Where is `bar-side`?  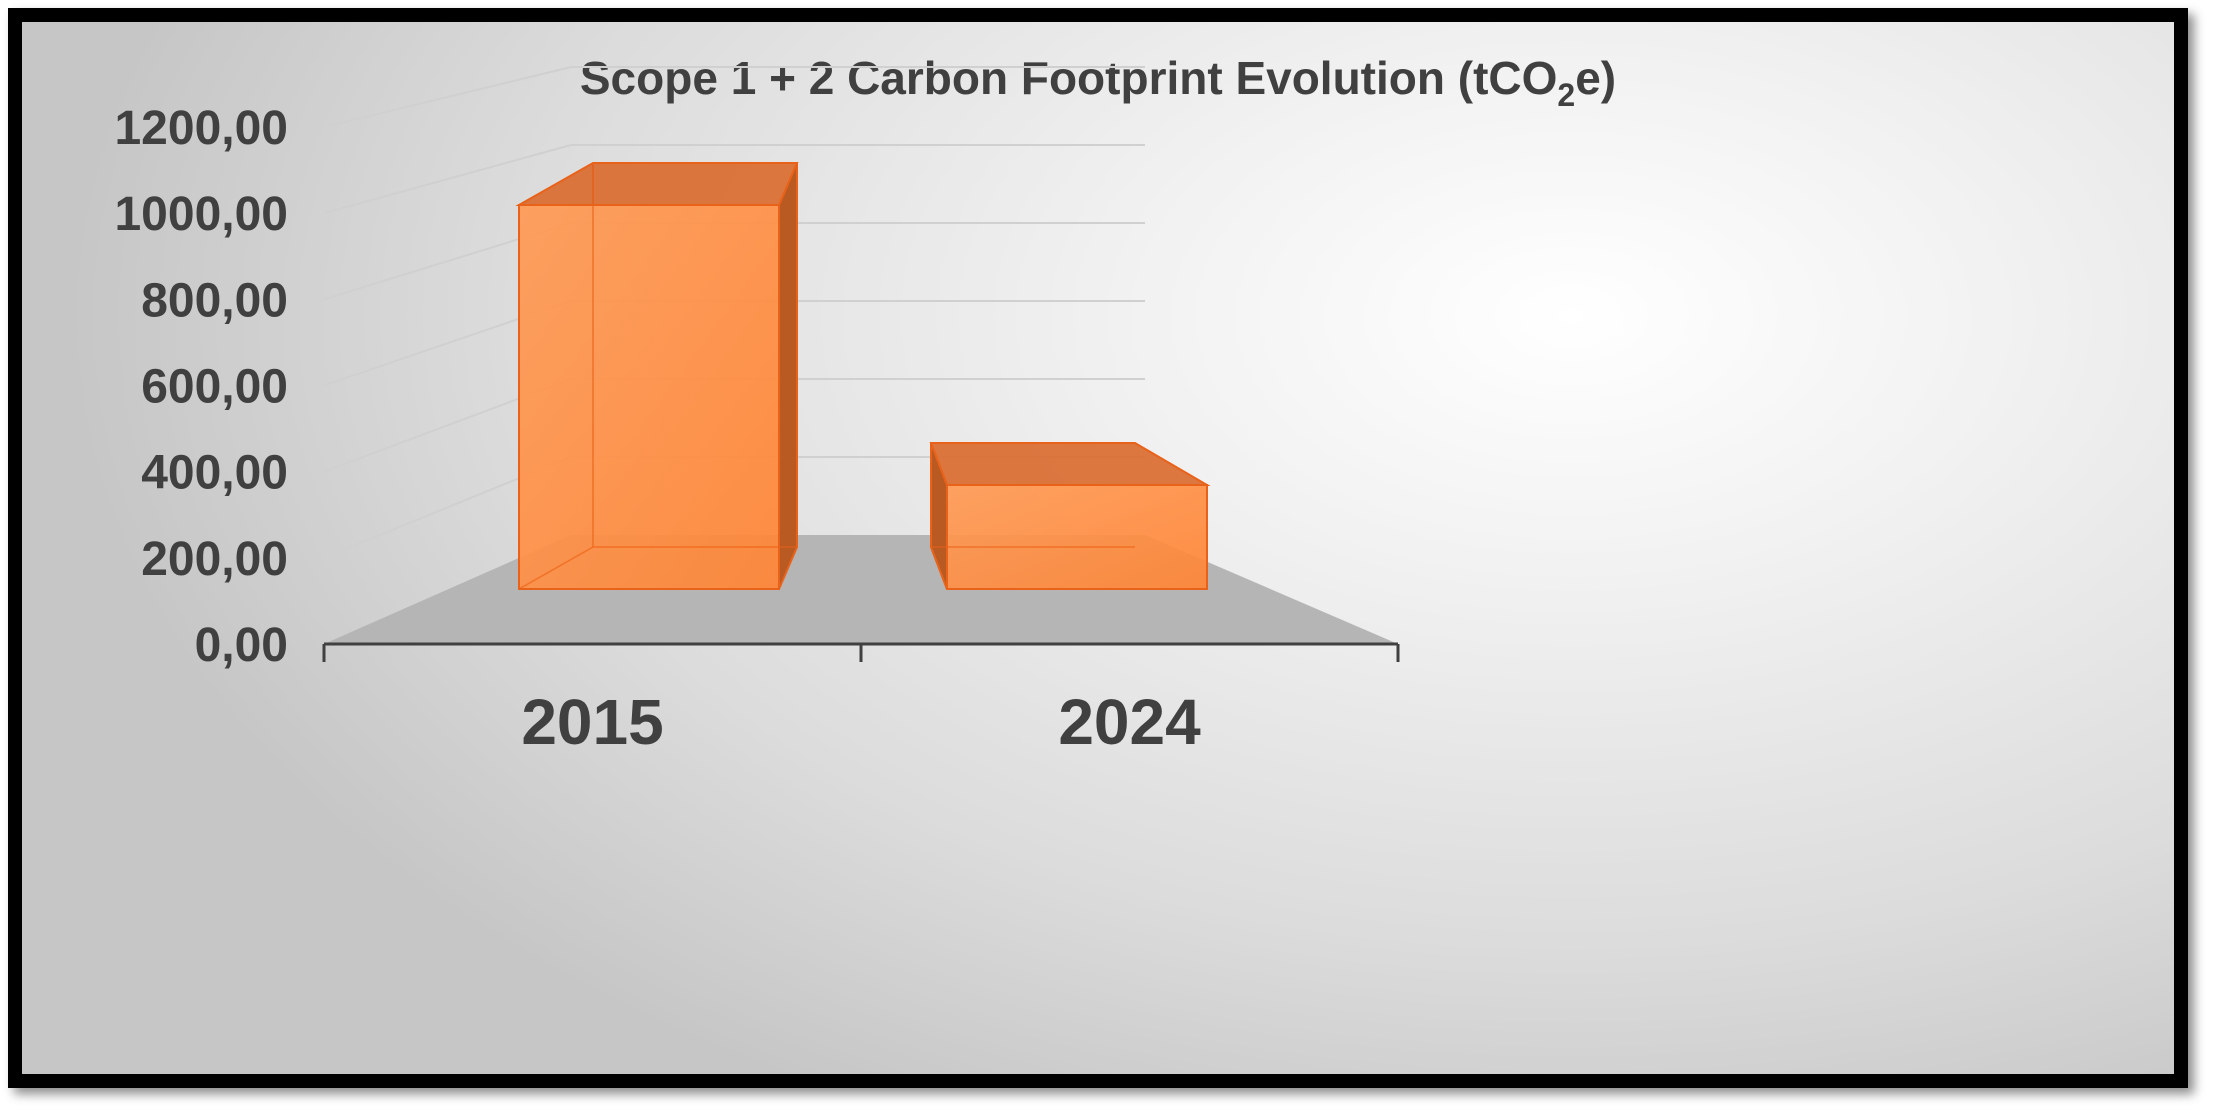
bar-side is located at coordinates (788, 376).